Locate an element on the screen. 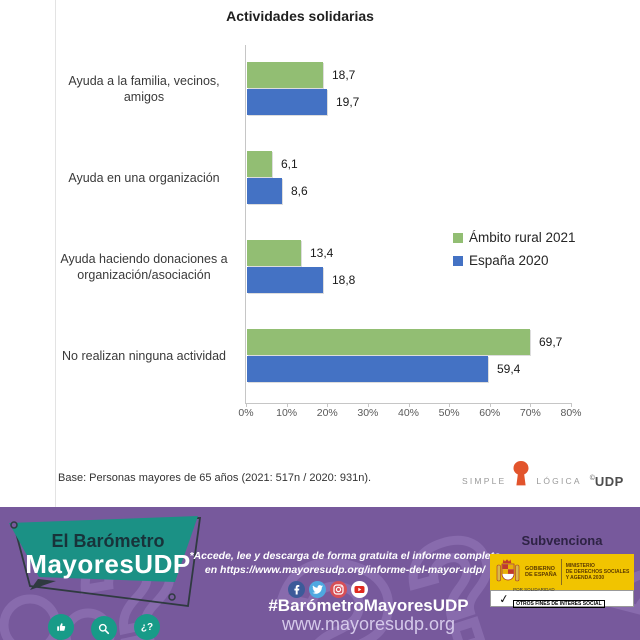 This screenshot has height=640, width=640. thumbs-up-icon is located at coordinates (61, 627).